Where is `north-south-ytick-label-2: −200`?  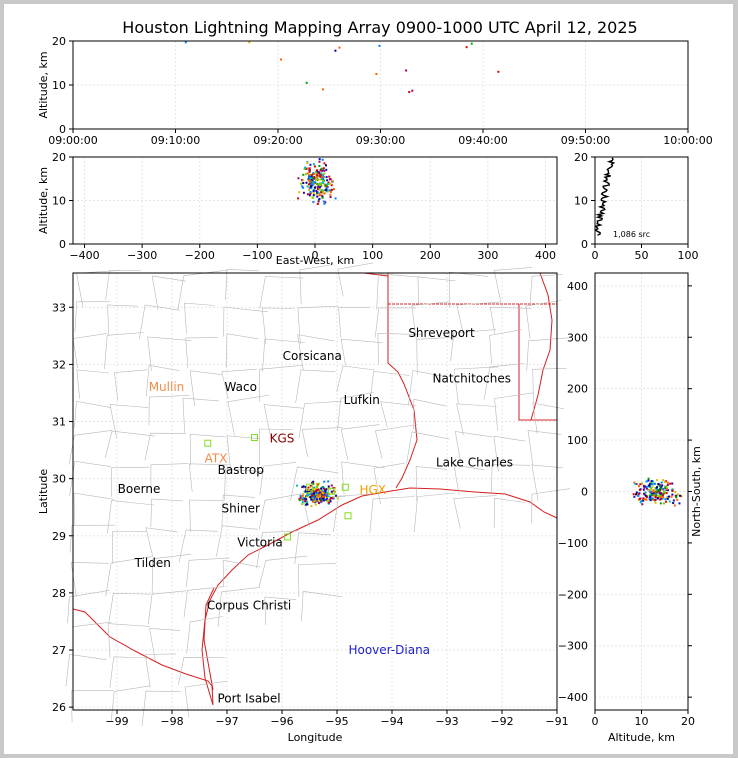 north-south-ytick-label-2: −200 is located at coordinates (573, 594).